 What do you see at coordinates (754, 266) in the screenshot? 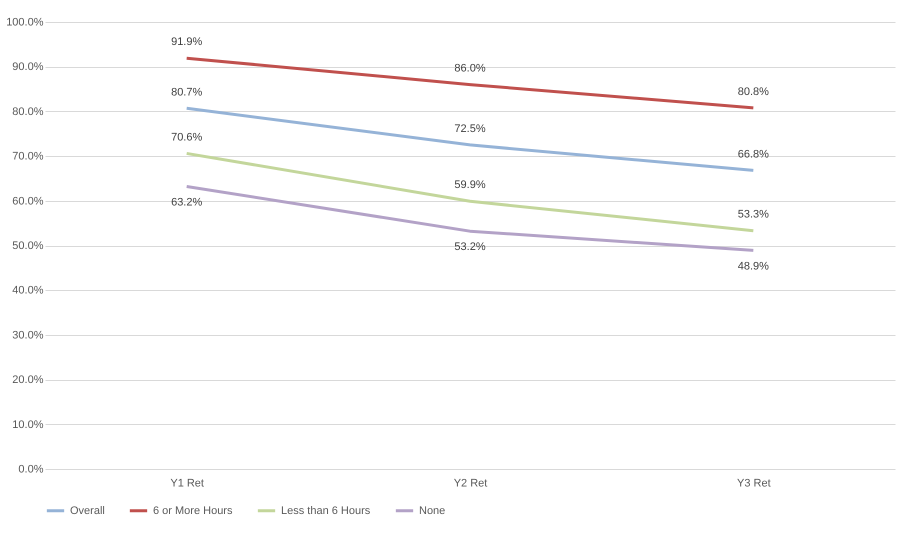
I see `data-label: 48.9%` at bounding box center [754, 266].